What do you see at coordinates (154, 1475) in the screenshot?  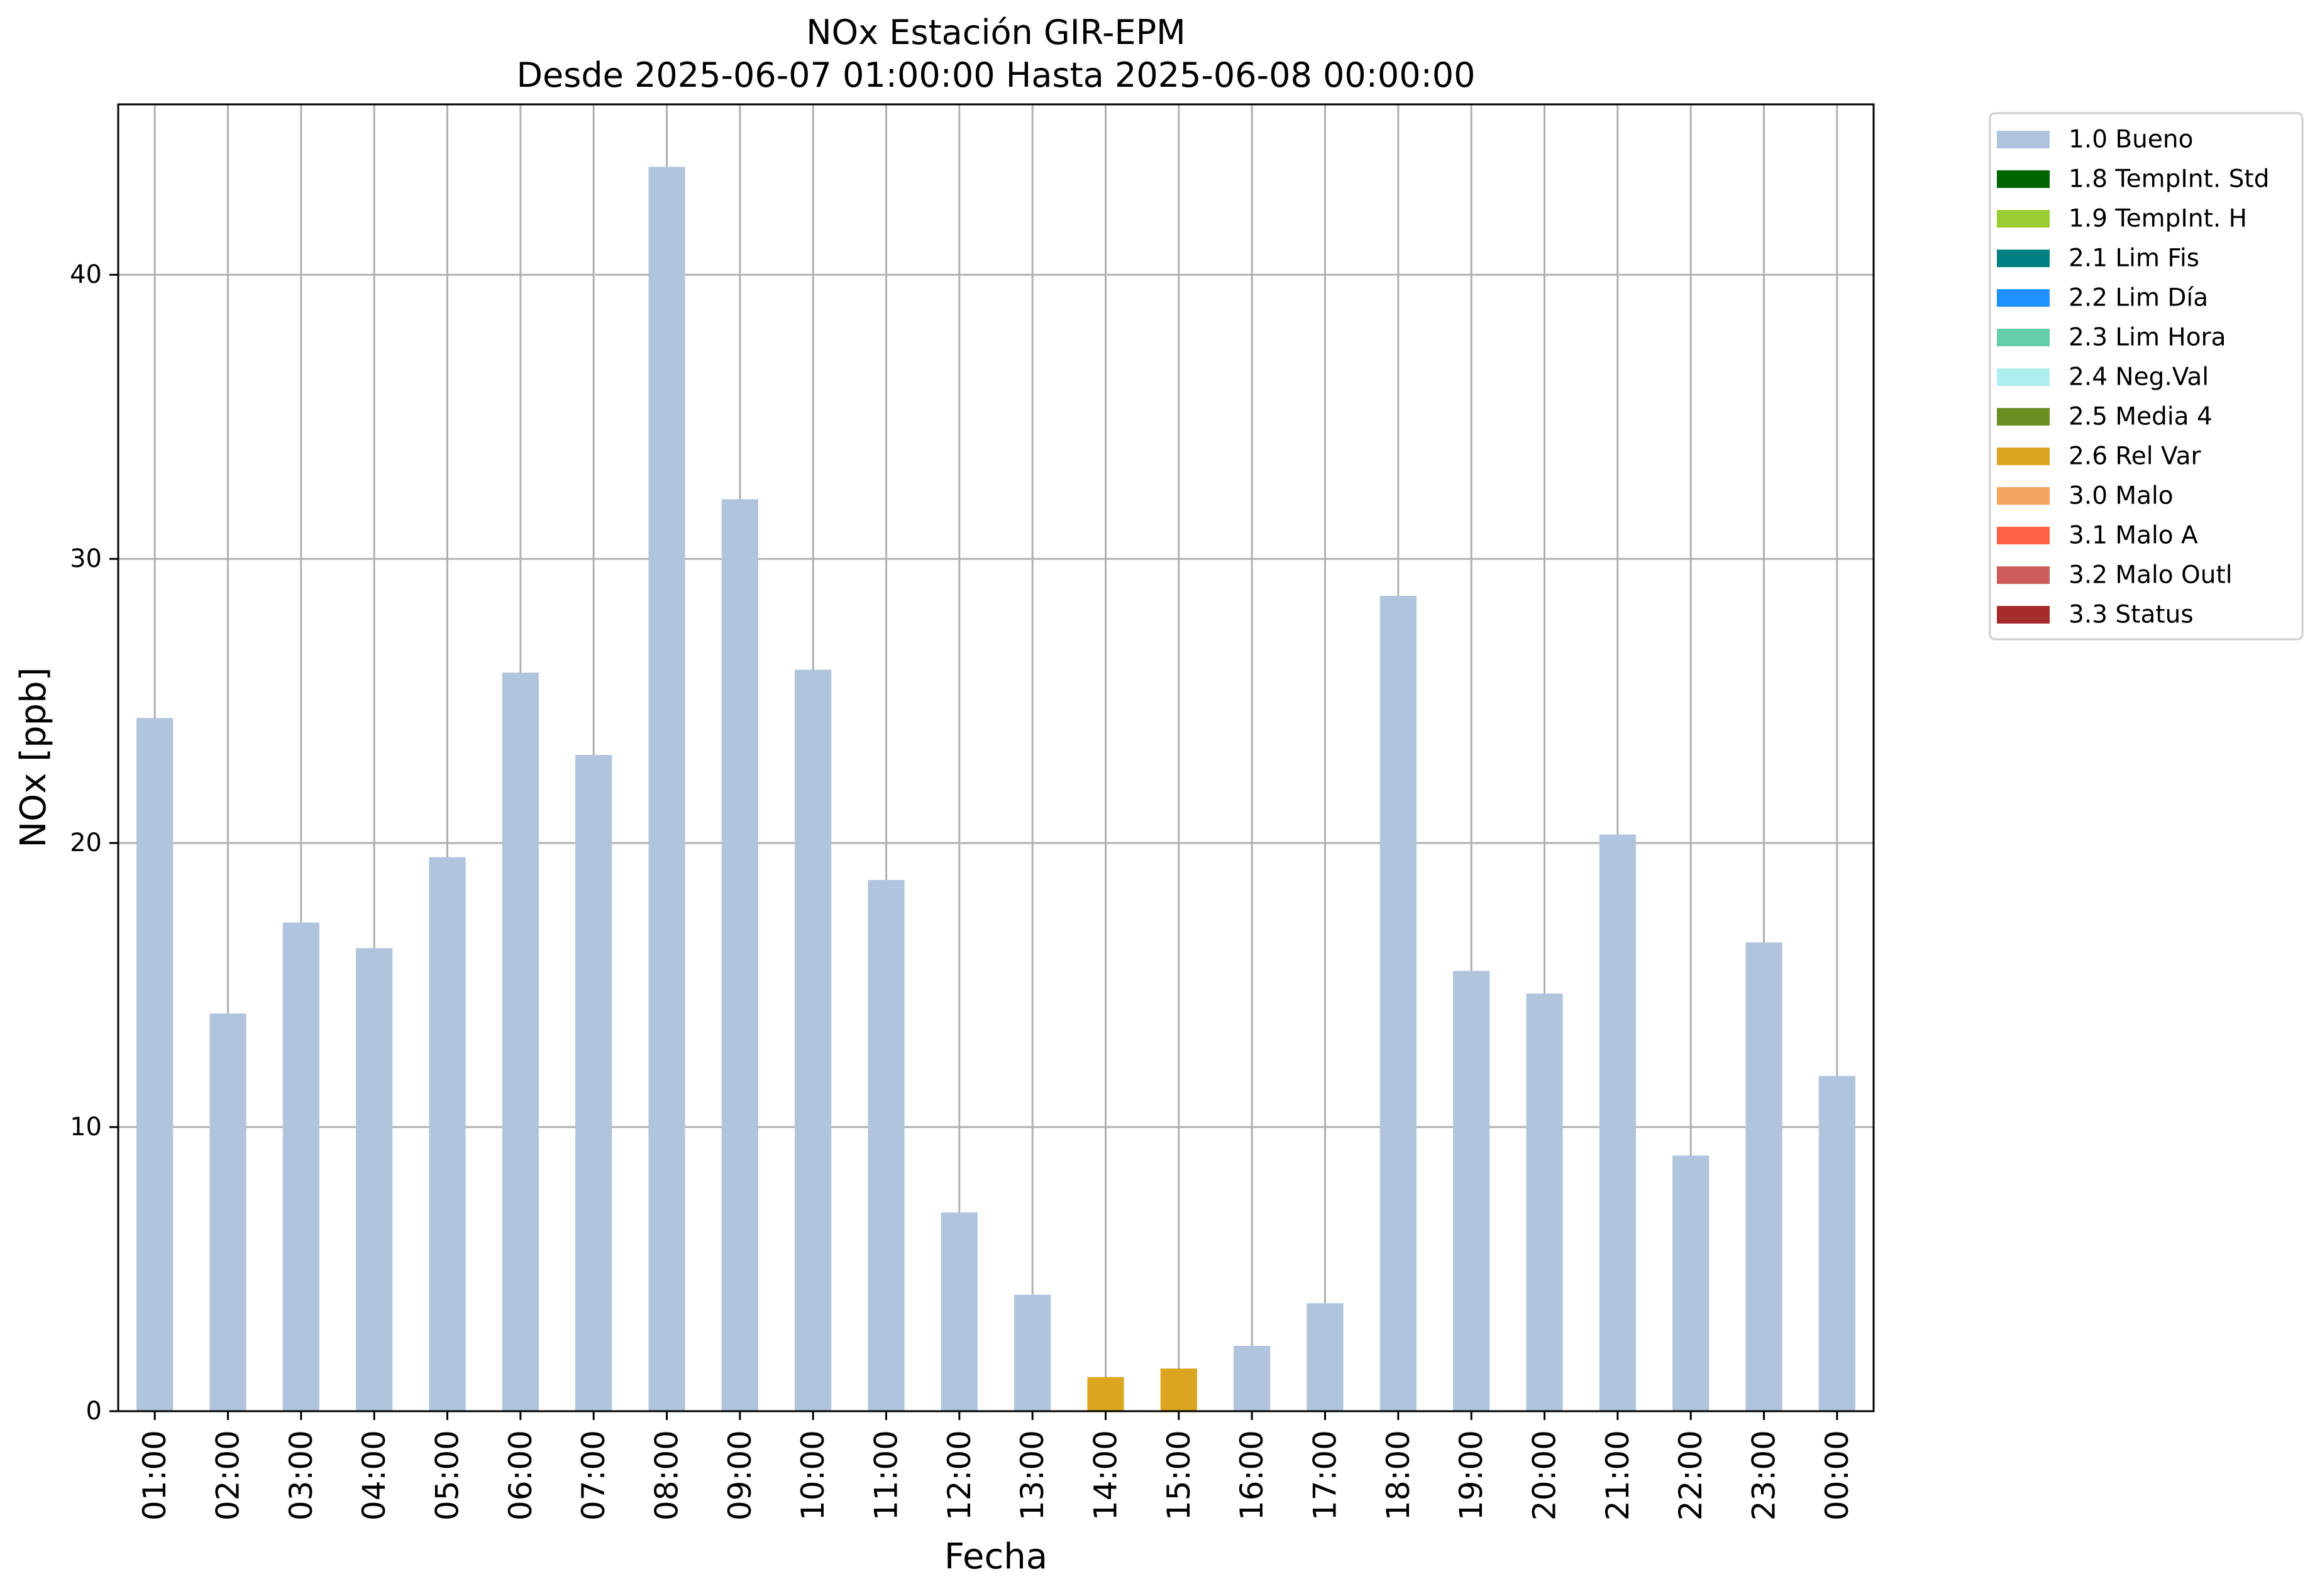 I see `x-tick-label: 01:00` at bounding box center [154, 1475].